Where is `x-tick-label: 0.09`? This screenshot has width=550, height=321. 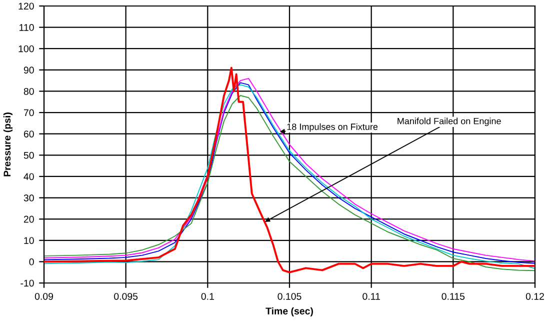 x-tick-label: 0.09 is located at coordinates (43, 296).